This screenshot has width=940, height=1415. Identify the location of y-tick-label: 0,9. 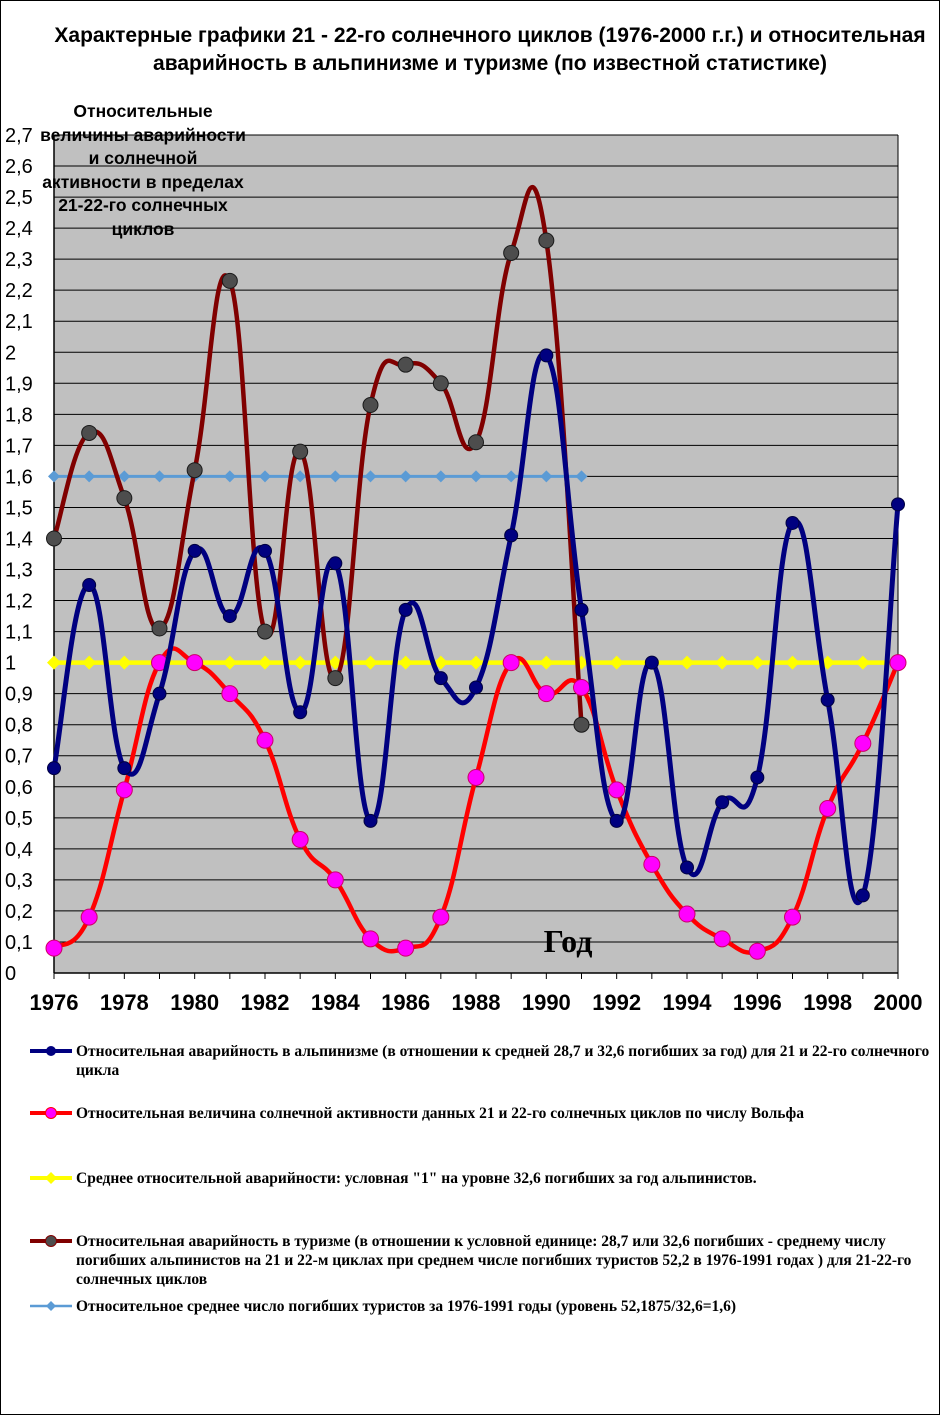
(19, 695).